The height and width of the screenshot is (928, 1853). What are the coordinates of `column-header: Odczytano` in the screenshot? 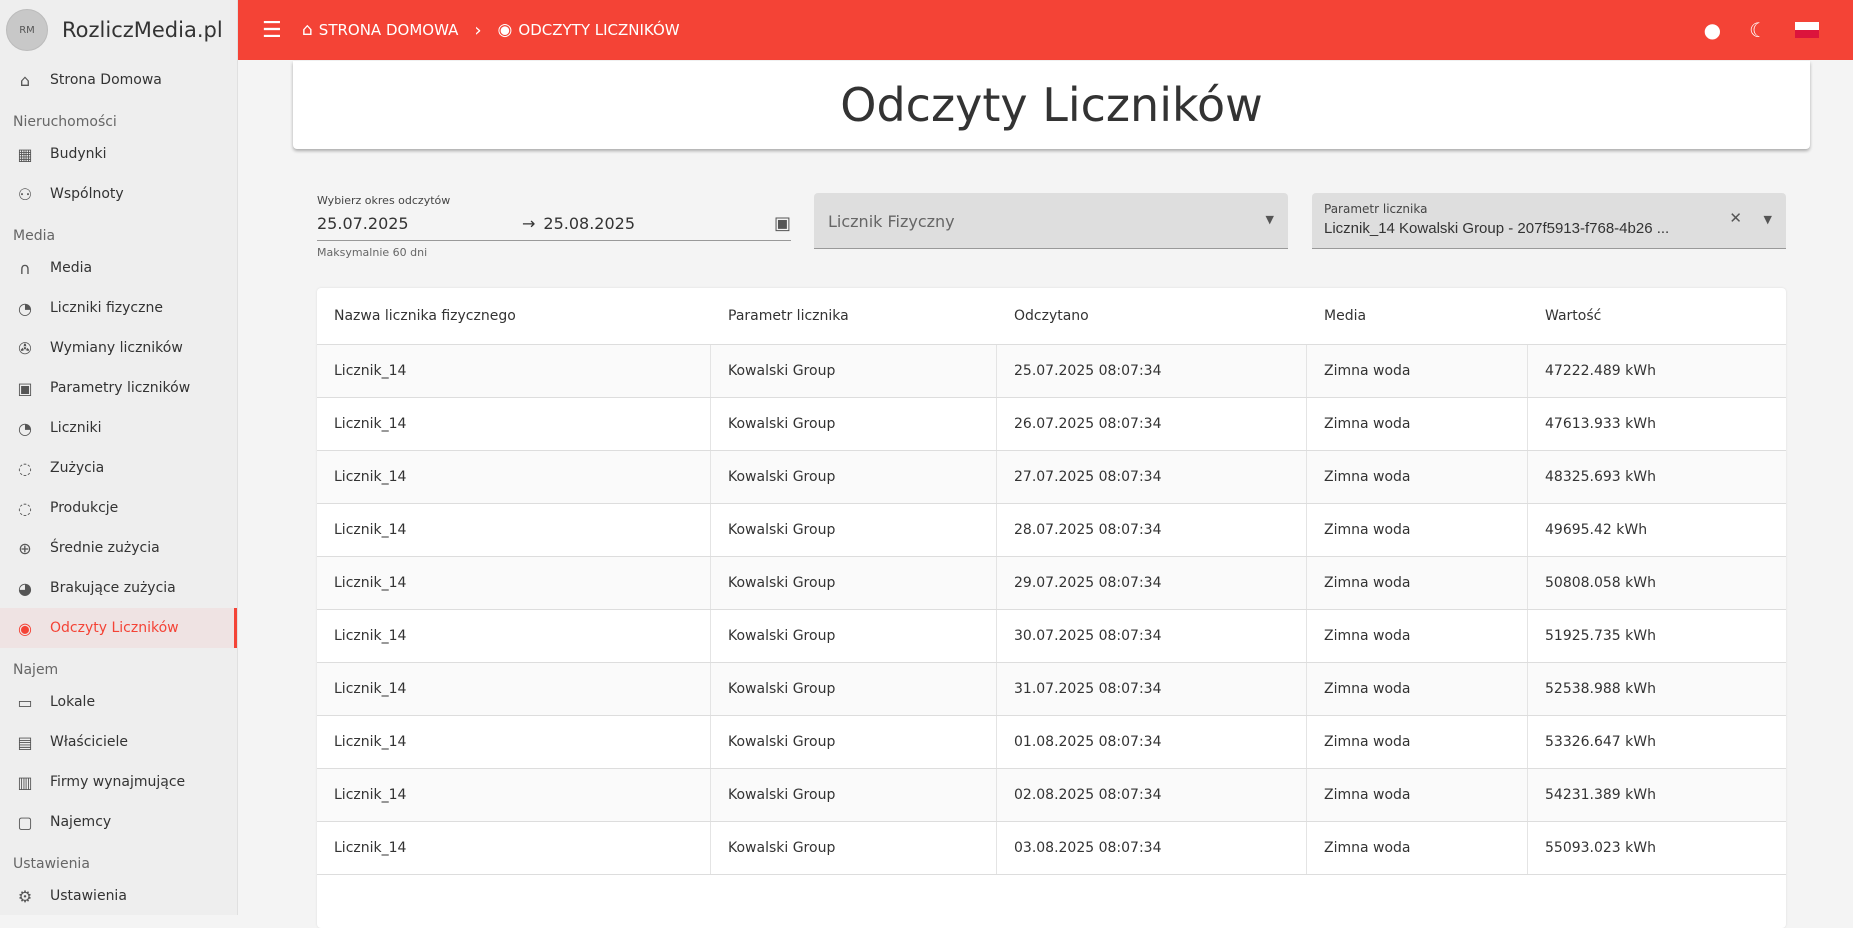 It's located at (1051, 316).